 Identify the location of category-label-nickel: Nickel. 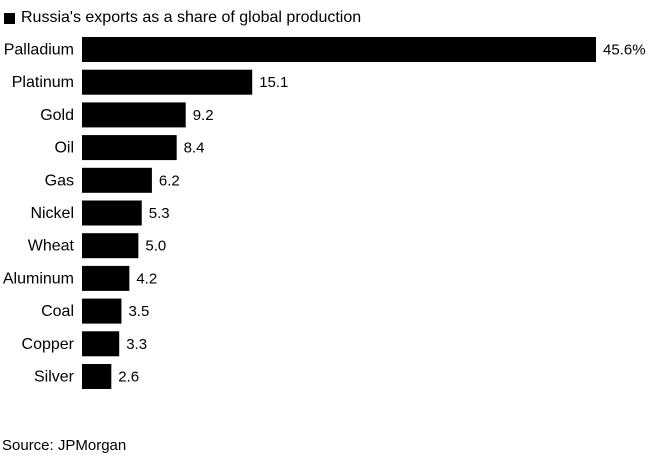
(52, 213).